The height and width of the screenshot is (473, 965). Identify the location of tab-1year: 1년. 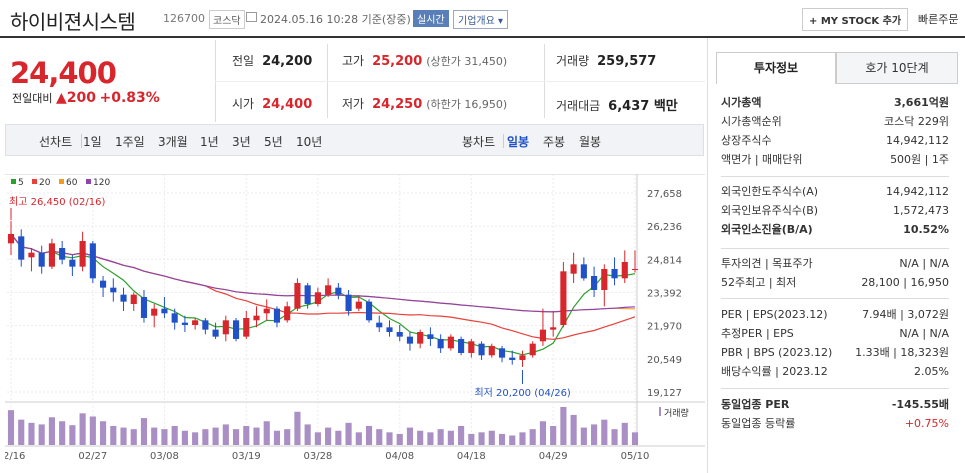
(209, 142).